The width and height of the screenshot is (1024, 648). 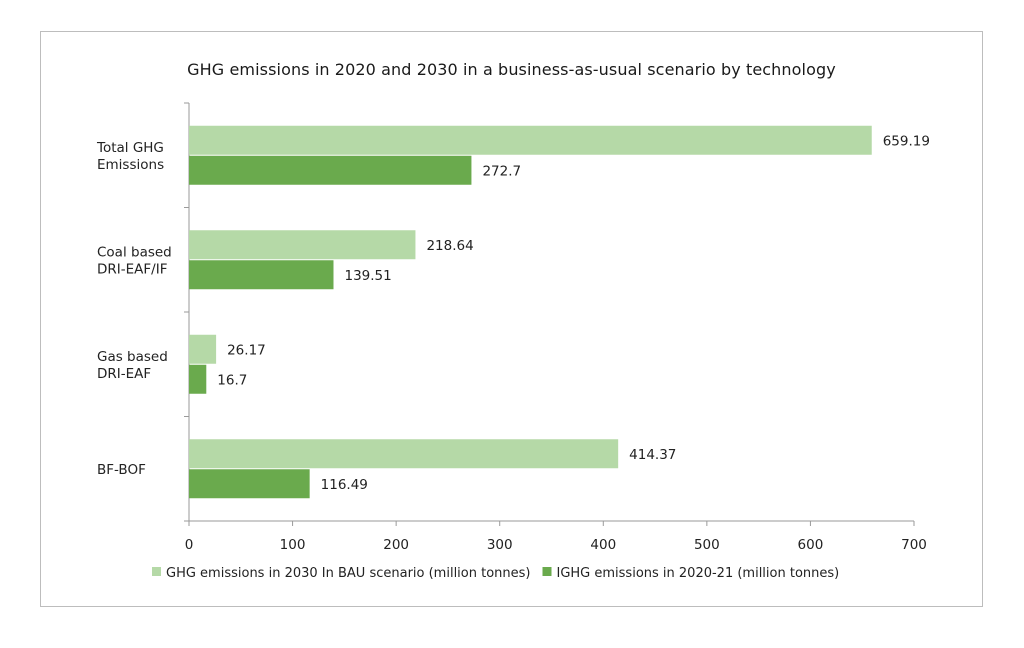 I want to click on x-tick-label: 0, so click(x=189, y=545).